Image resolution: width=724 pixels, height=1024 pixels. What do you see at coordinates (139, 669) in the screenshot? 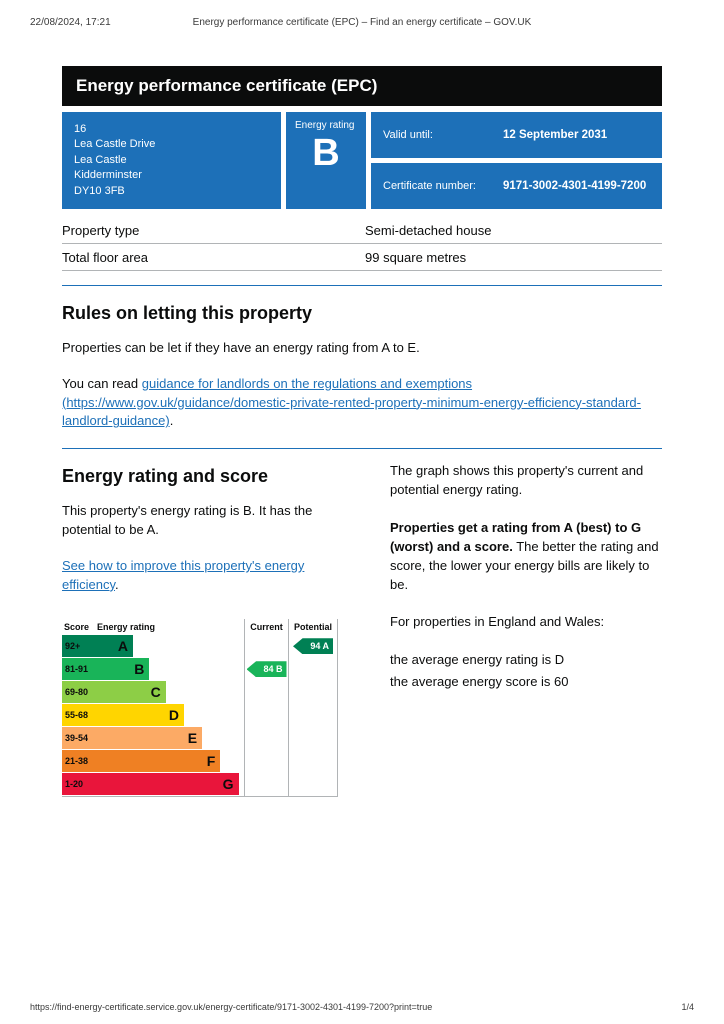
I see `band-letter: B` at bounding box center [139, 669].